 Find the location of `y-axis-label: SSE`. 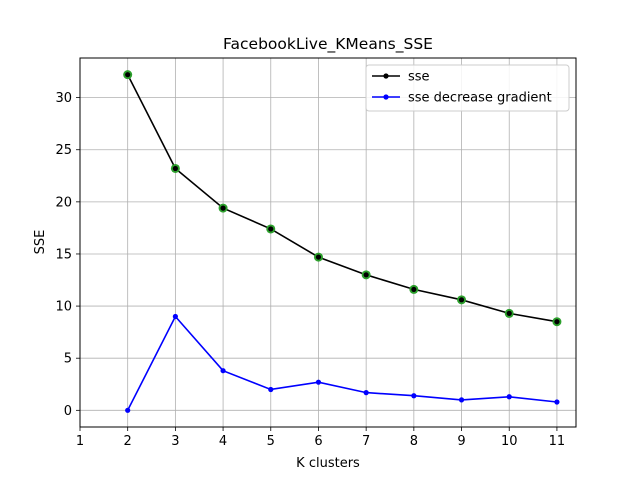

y-axis-label: SSE is located at coordinates (40, 242).